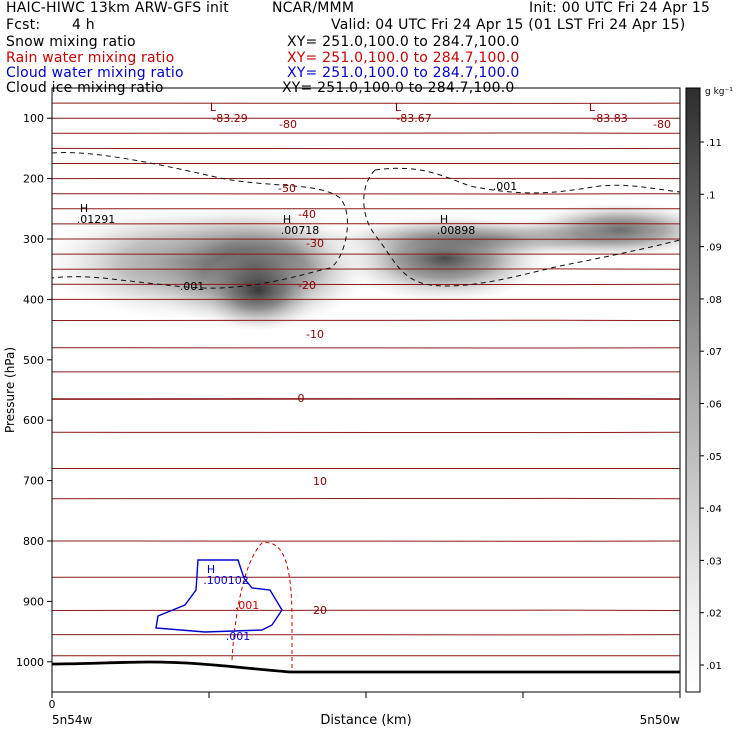  I want to click on y-tick-label: 200, so click(33, 179).